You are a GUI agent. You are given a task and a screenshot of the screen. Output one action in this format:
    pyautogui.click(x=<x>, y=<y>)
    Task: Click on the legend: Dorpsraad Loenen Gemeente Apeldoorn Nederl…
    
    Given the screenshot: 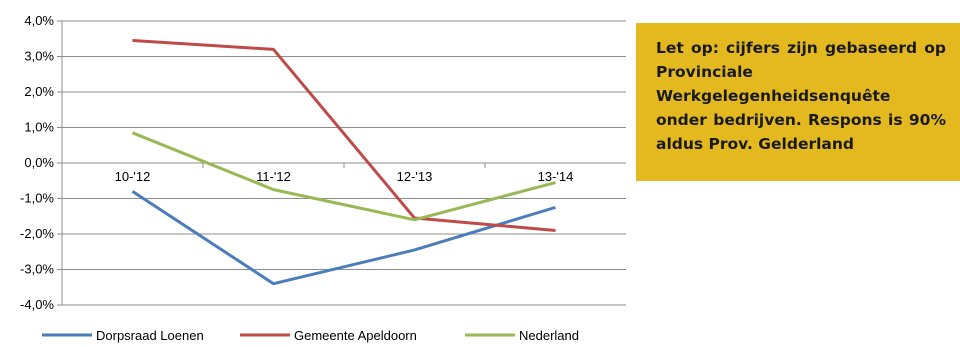 What is the action you would take?
    pyautogui.click(x=310, y=335)
    